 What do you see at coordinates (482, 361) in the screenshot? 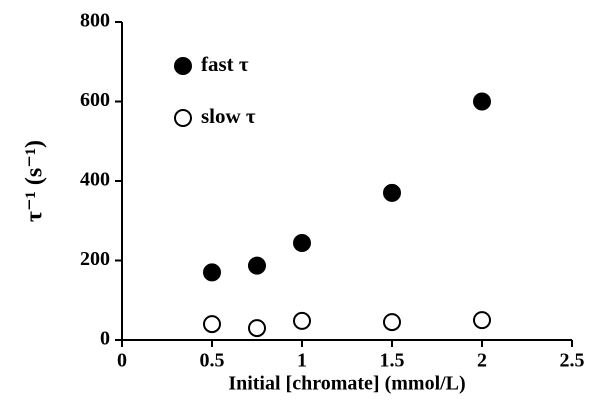
I see `x-tick-label: 2` at bounding box center [482, 361].